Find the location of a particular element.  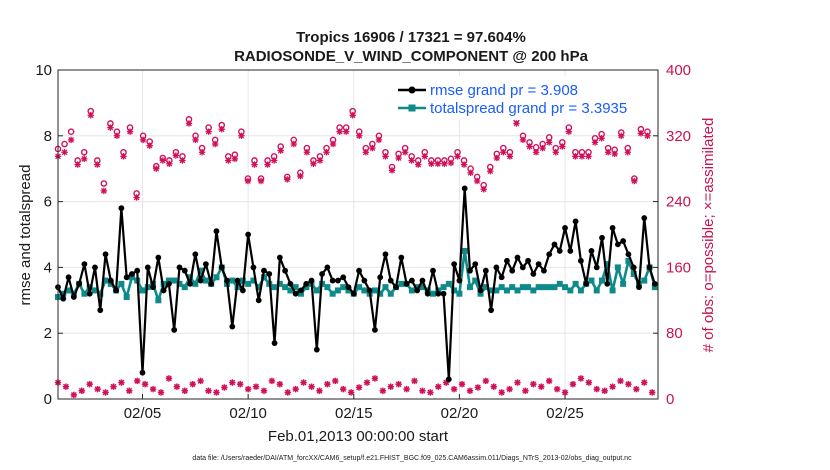

x-axis-ticks: 02/05 02/10 02/15 02/20 02/25 is located at coordinates (354, 408).